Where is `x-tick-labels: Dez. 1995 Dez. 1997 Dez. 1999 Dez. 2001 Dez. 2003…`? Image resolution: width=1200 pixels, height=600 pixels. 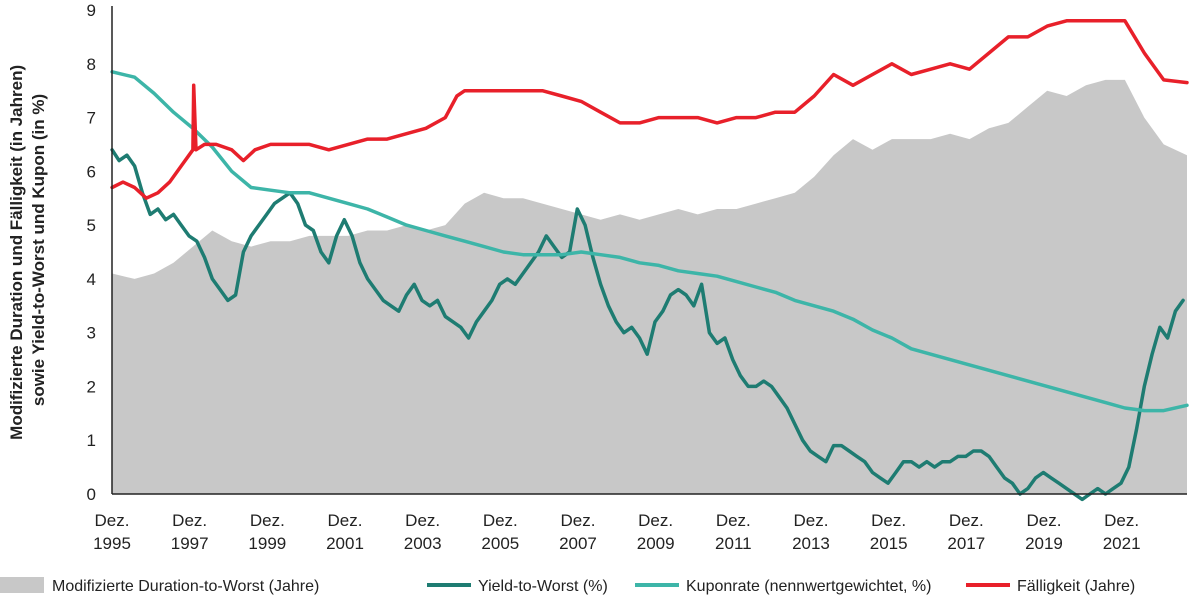 x-tick-labels: Dez. 1995 Dez. 1997 Dez. 1999 Dez. 2001 Dez. 2003… is located at coordinates (616, 532).